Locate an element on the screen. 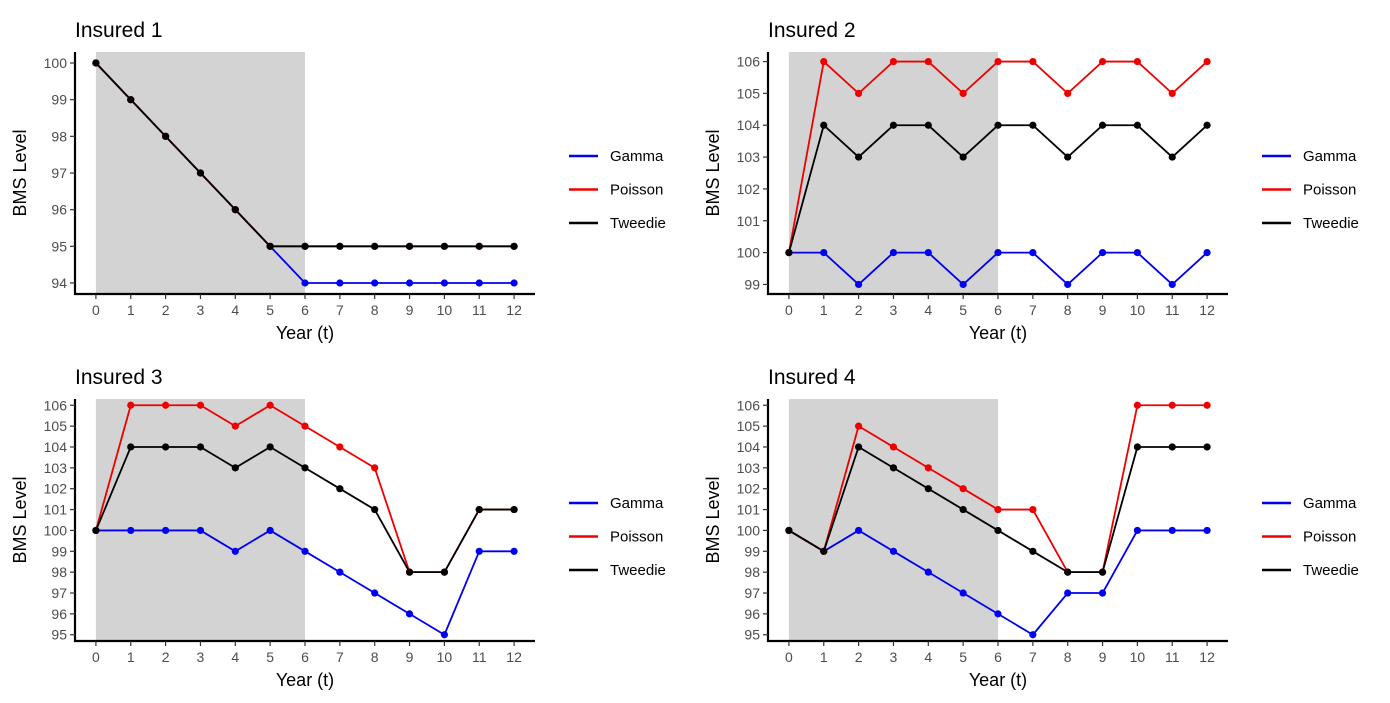  legend: Gamma Poisson Tweedie is located at coordinates (617, 190).